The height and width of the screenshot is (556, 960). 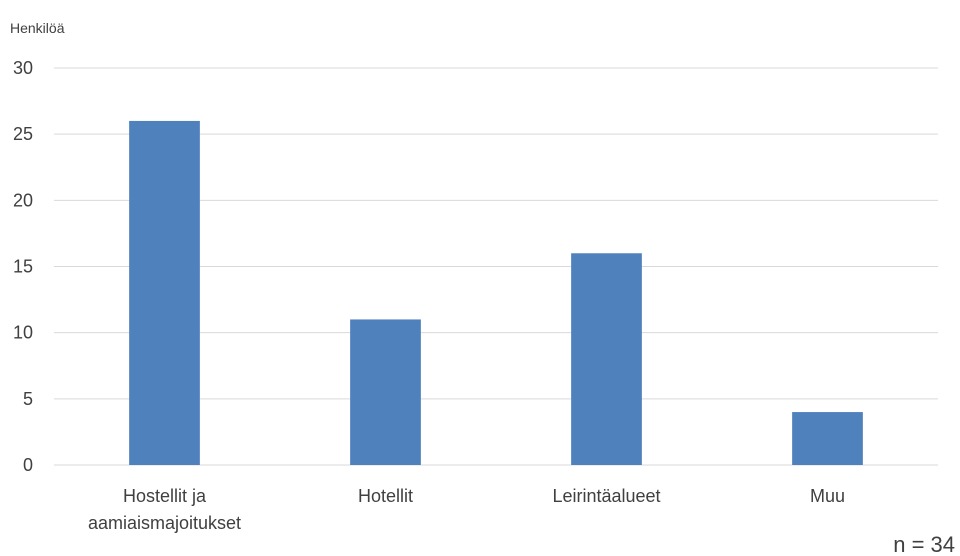 I want to click on y-tick-labels: 0 5 10 15 20 25 30, so click(x=23, y=266).